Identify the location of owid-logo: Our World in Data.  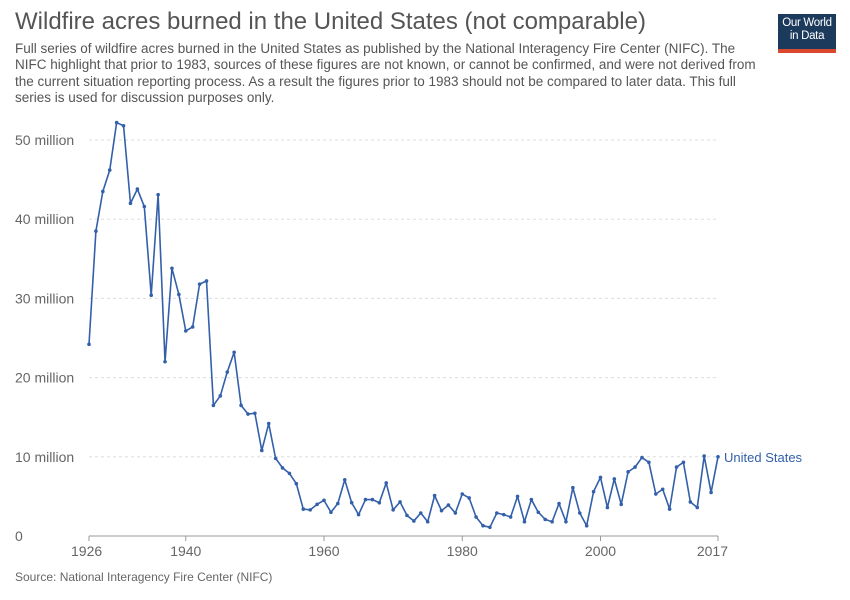
(807, 33).